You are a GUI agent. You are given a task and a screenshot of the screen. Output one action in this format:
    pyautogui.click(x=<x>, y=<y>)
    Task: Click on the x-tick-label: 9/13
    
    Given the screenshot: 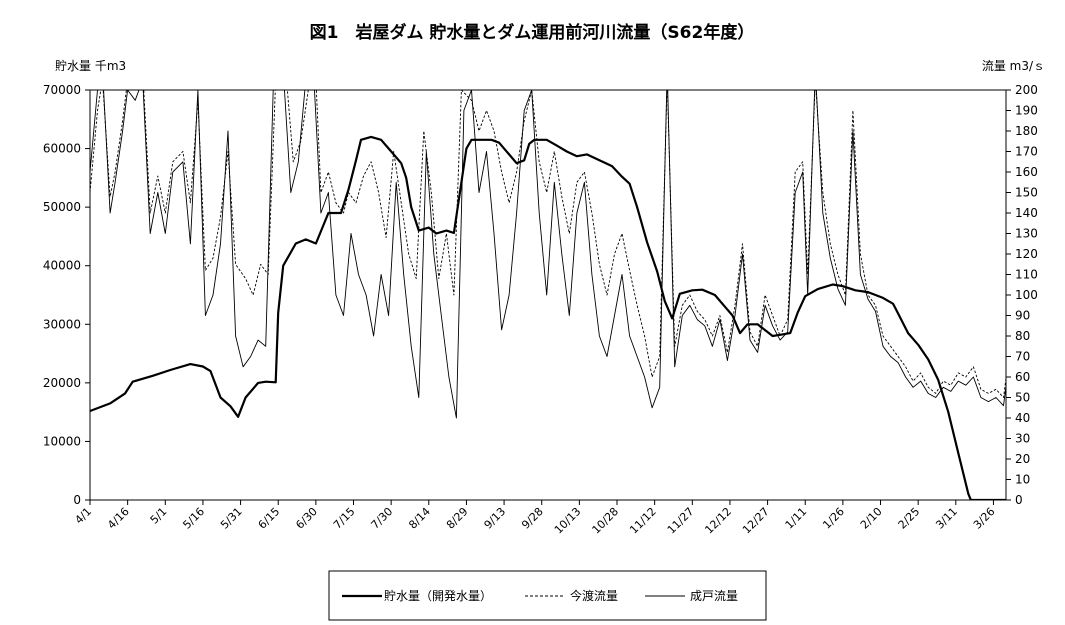 What is the action you would take?
    pyautogui.click(x=495, y=518)
    